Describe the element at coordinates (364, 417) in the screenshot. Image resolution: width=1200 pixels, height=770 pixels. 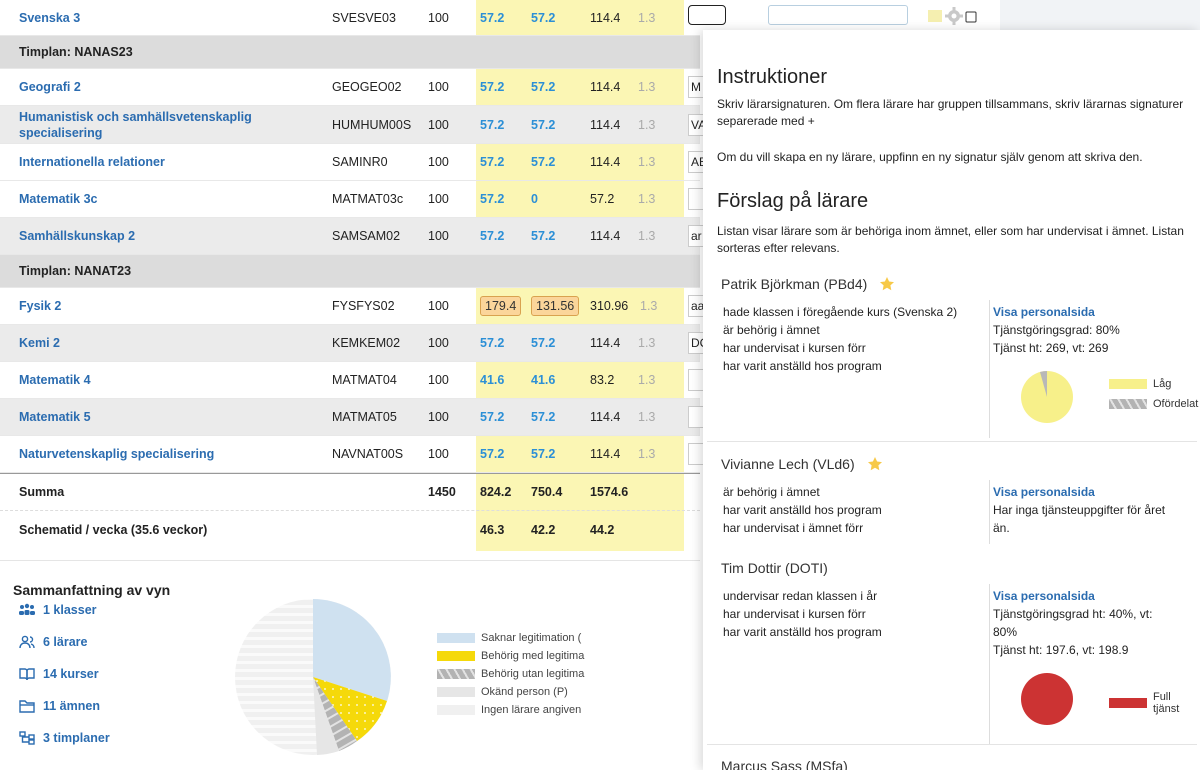
I see `course-code: MATMAT05` at that location.